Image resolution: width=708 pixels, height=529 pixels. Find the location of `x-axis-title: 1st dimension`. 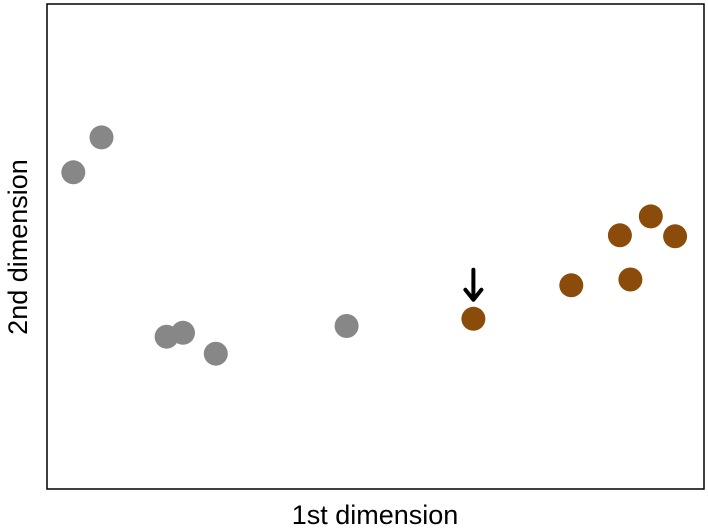

x-axis-title: 1st dimension is located at coordinates (375, 514).